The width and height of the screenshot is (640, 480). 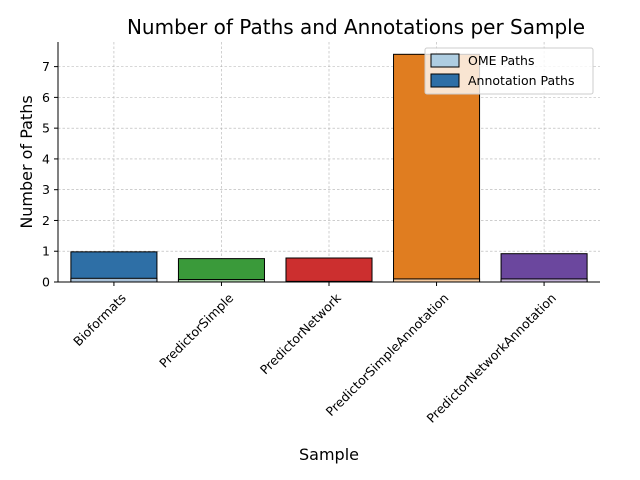 I want to click on legend: OME Paths Annotation Paths, so click(x=509, y=71).